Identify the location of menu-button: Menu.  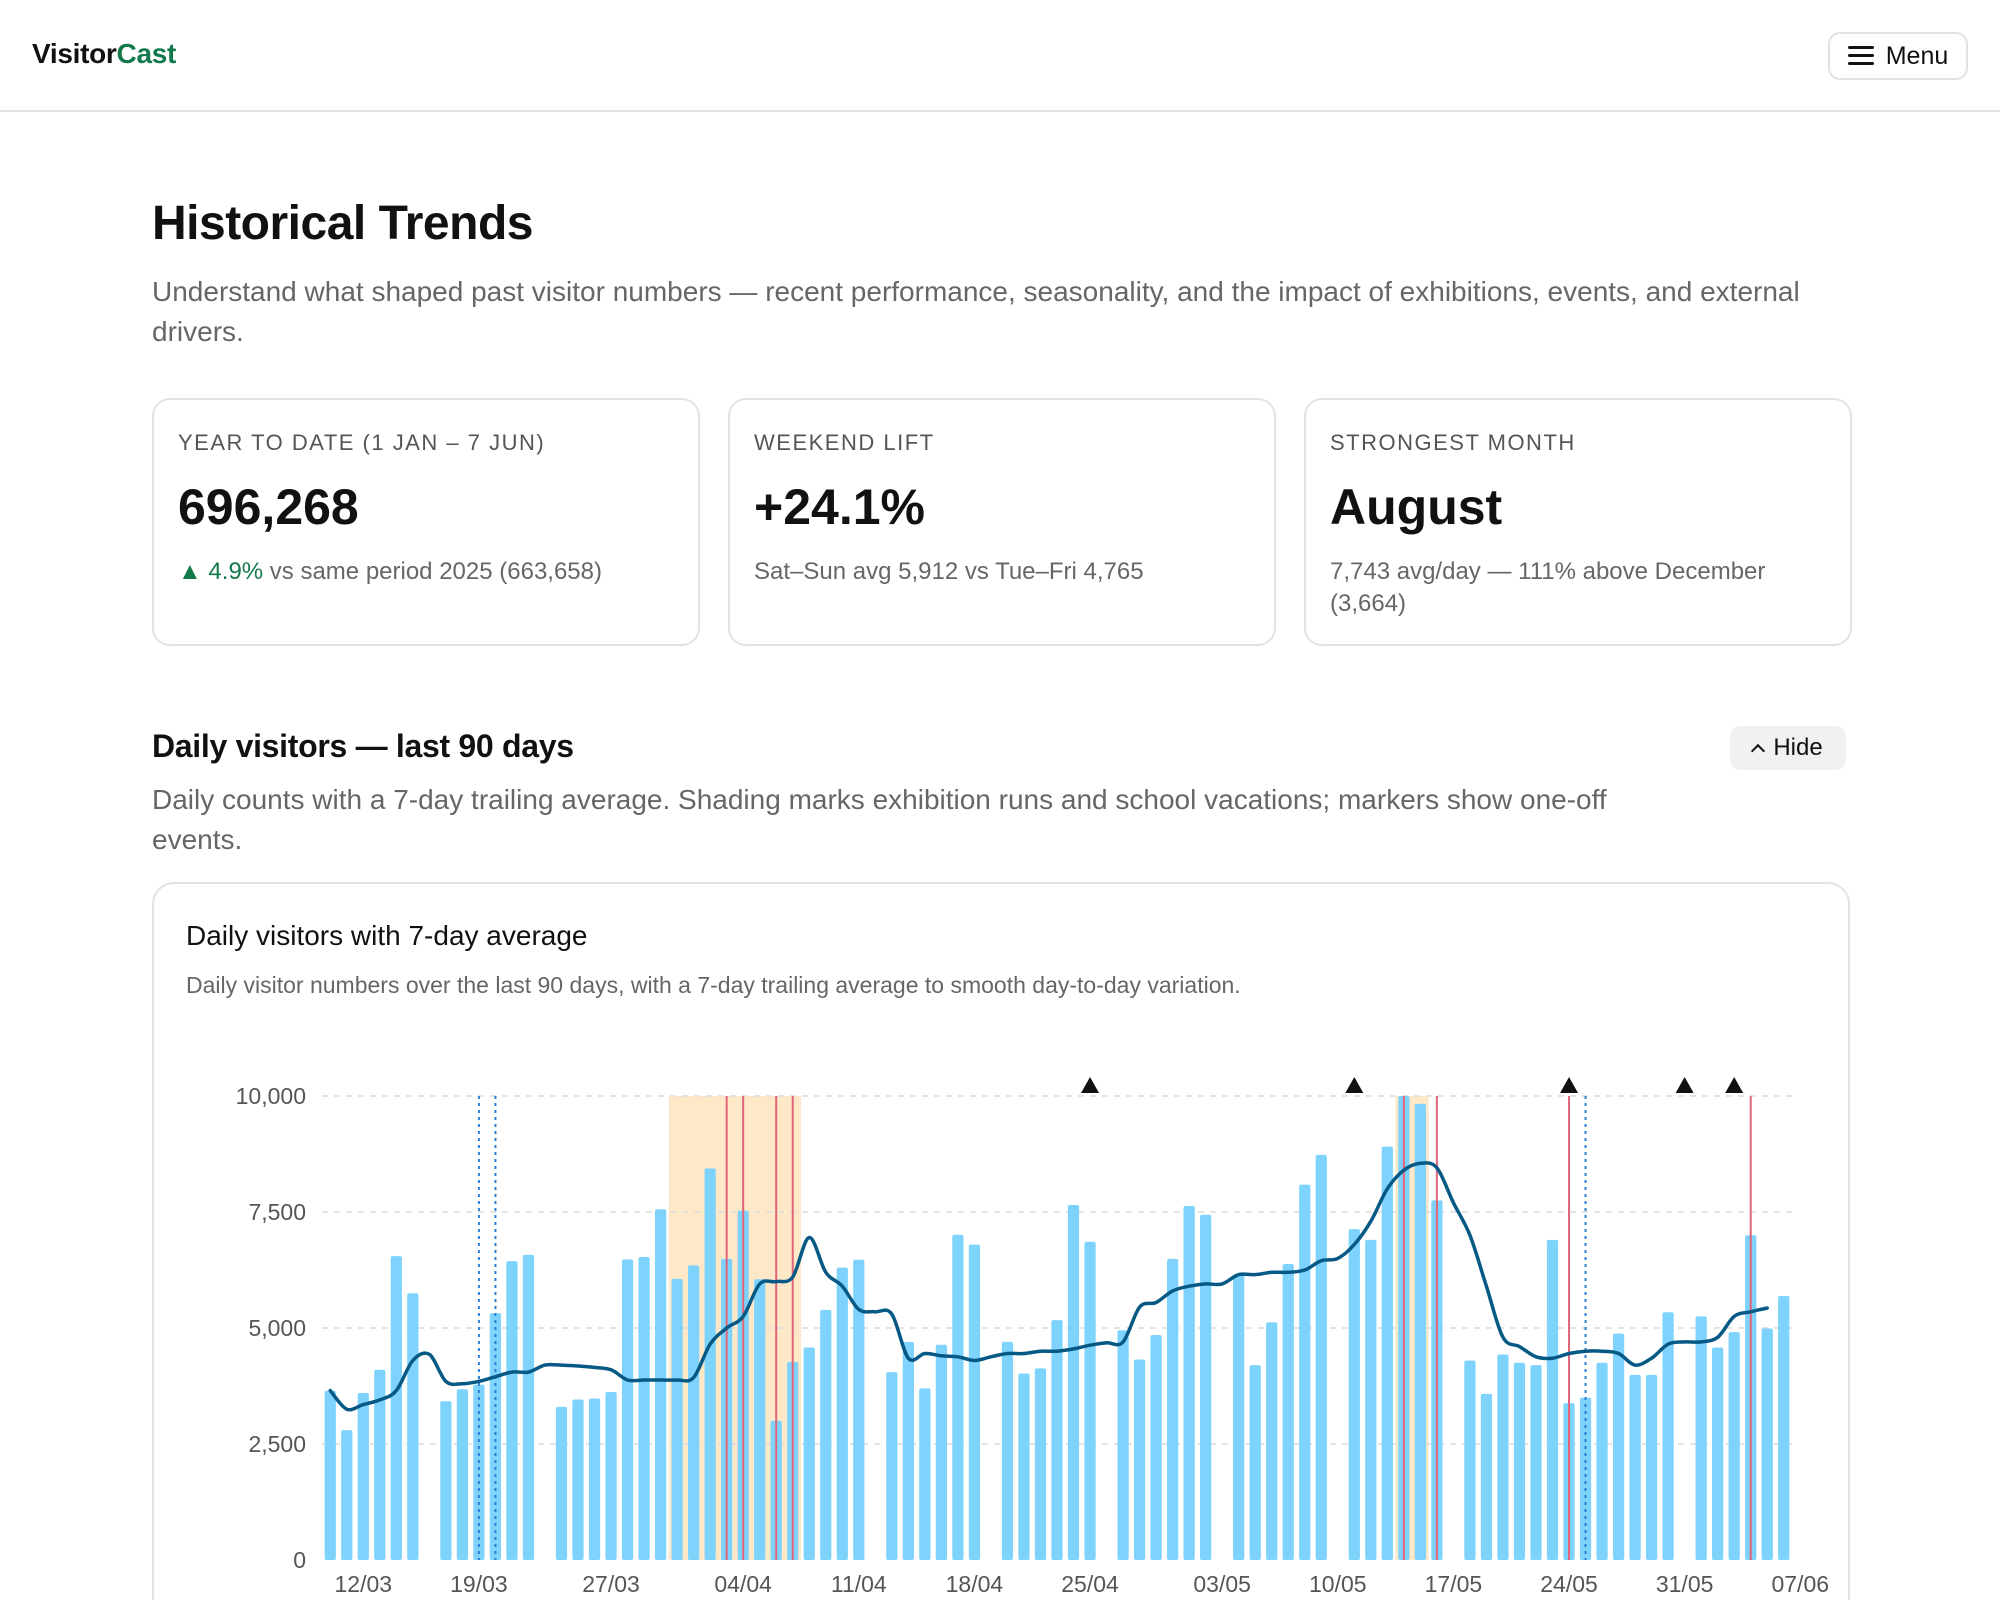
(1898, 56).